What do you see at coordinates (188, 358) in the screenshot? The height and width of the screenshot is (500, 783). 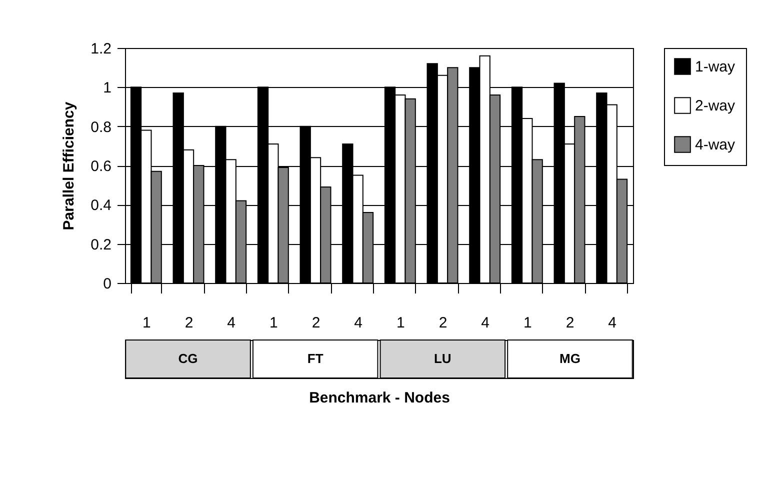 I see `text: CG` at bounding box center [188, 358].